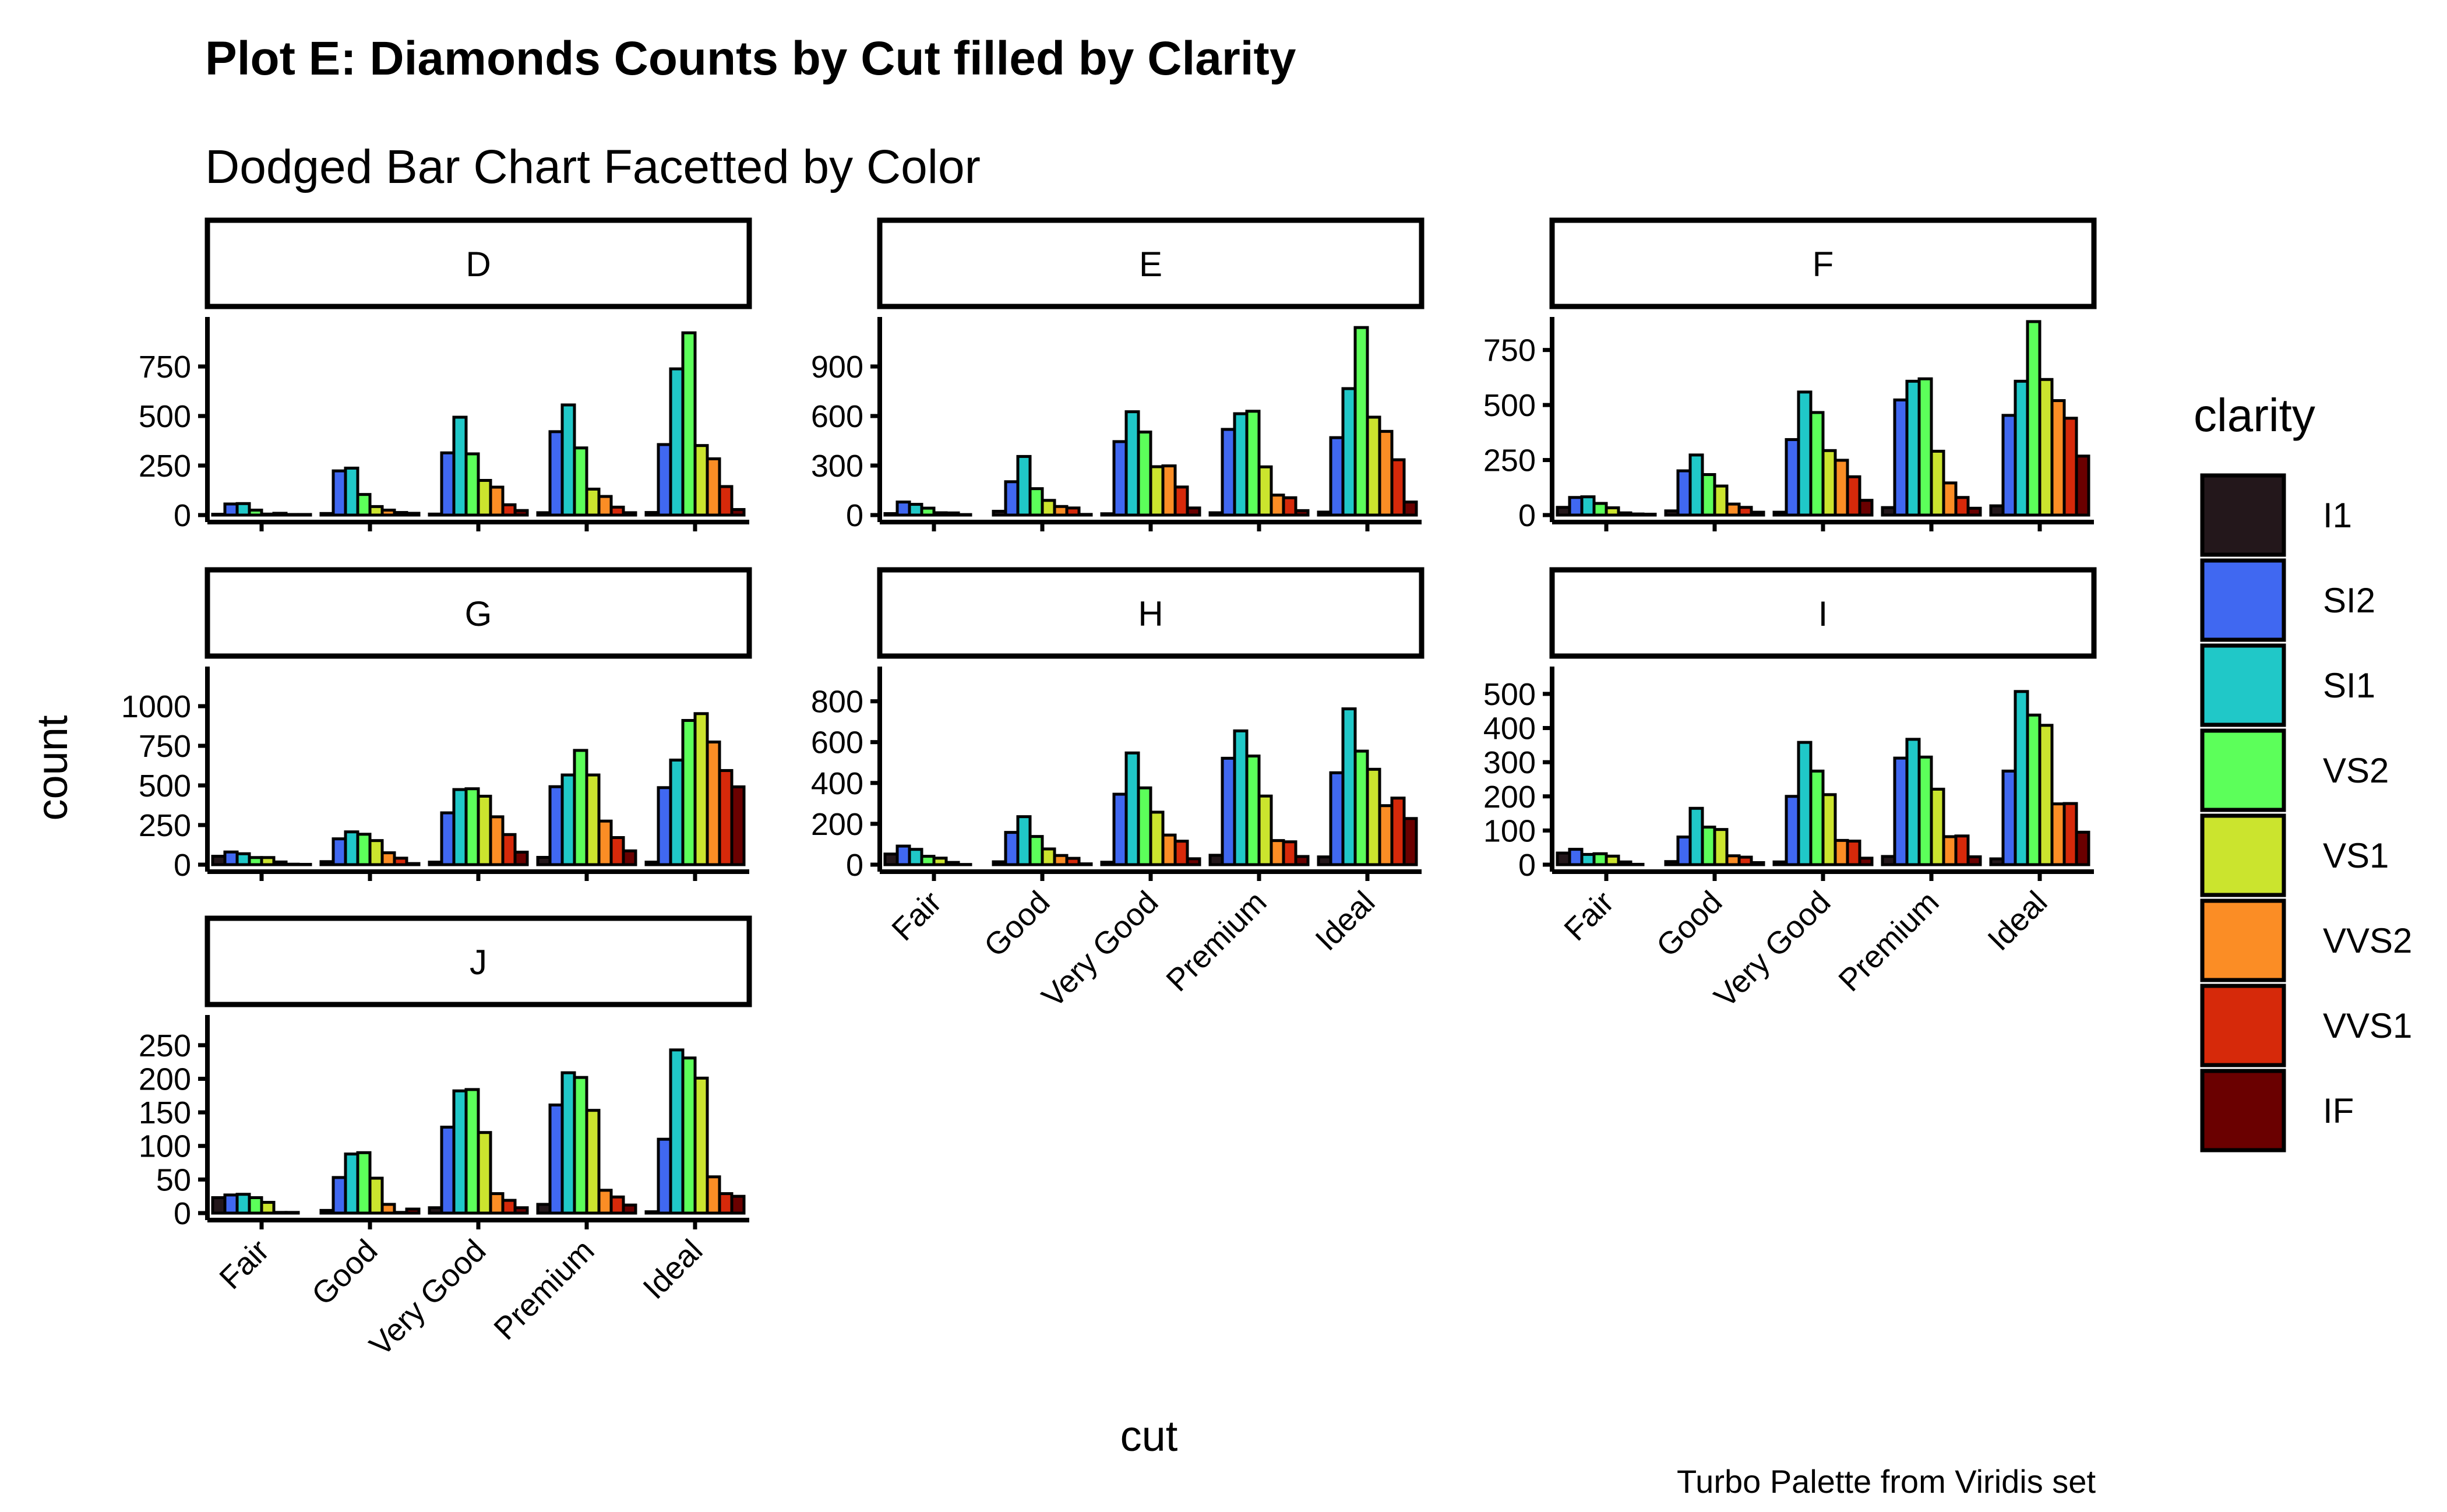  Describe the element at coordinates (1637, 514) in the screenshot. I see `bar-f-fair-vvs1` at that location.